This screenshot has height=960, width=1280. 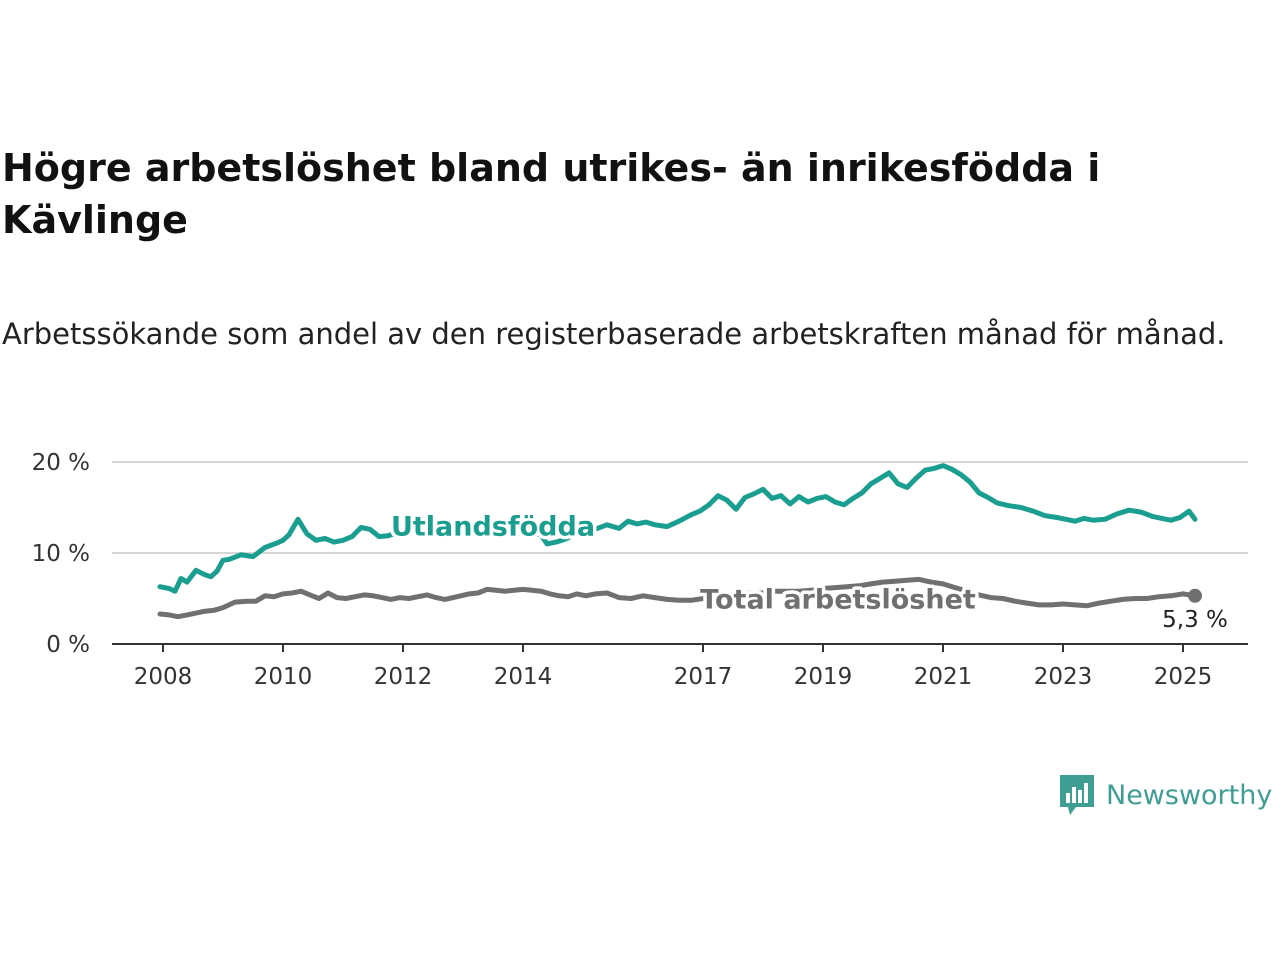 What do you see at coordinates (703, 677) in the screenshot?
I see `x-tick-label: 2017` at bounding box center [703, 677].